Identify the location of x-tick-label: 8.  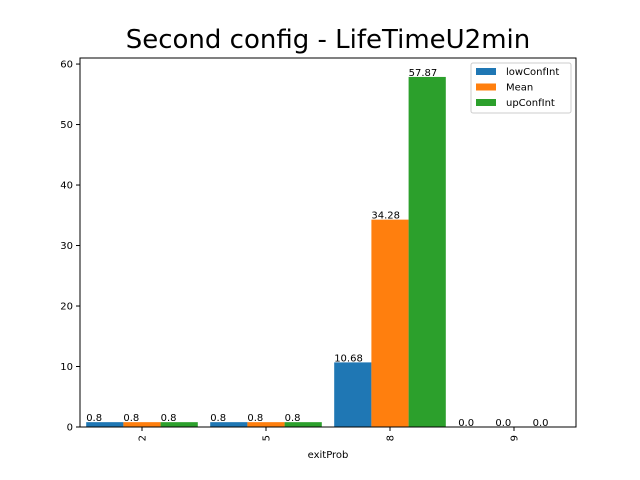
(391, 438).